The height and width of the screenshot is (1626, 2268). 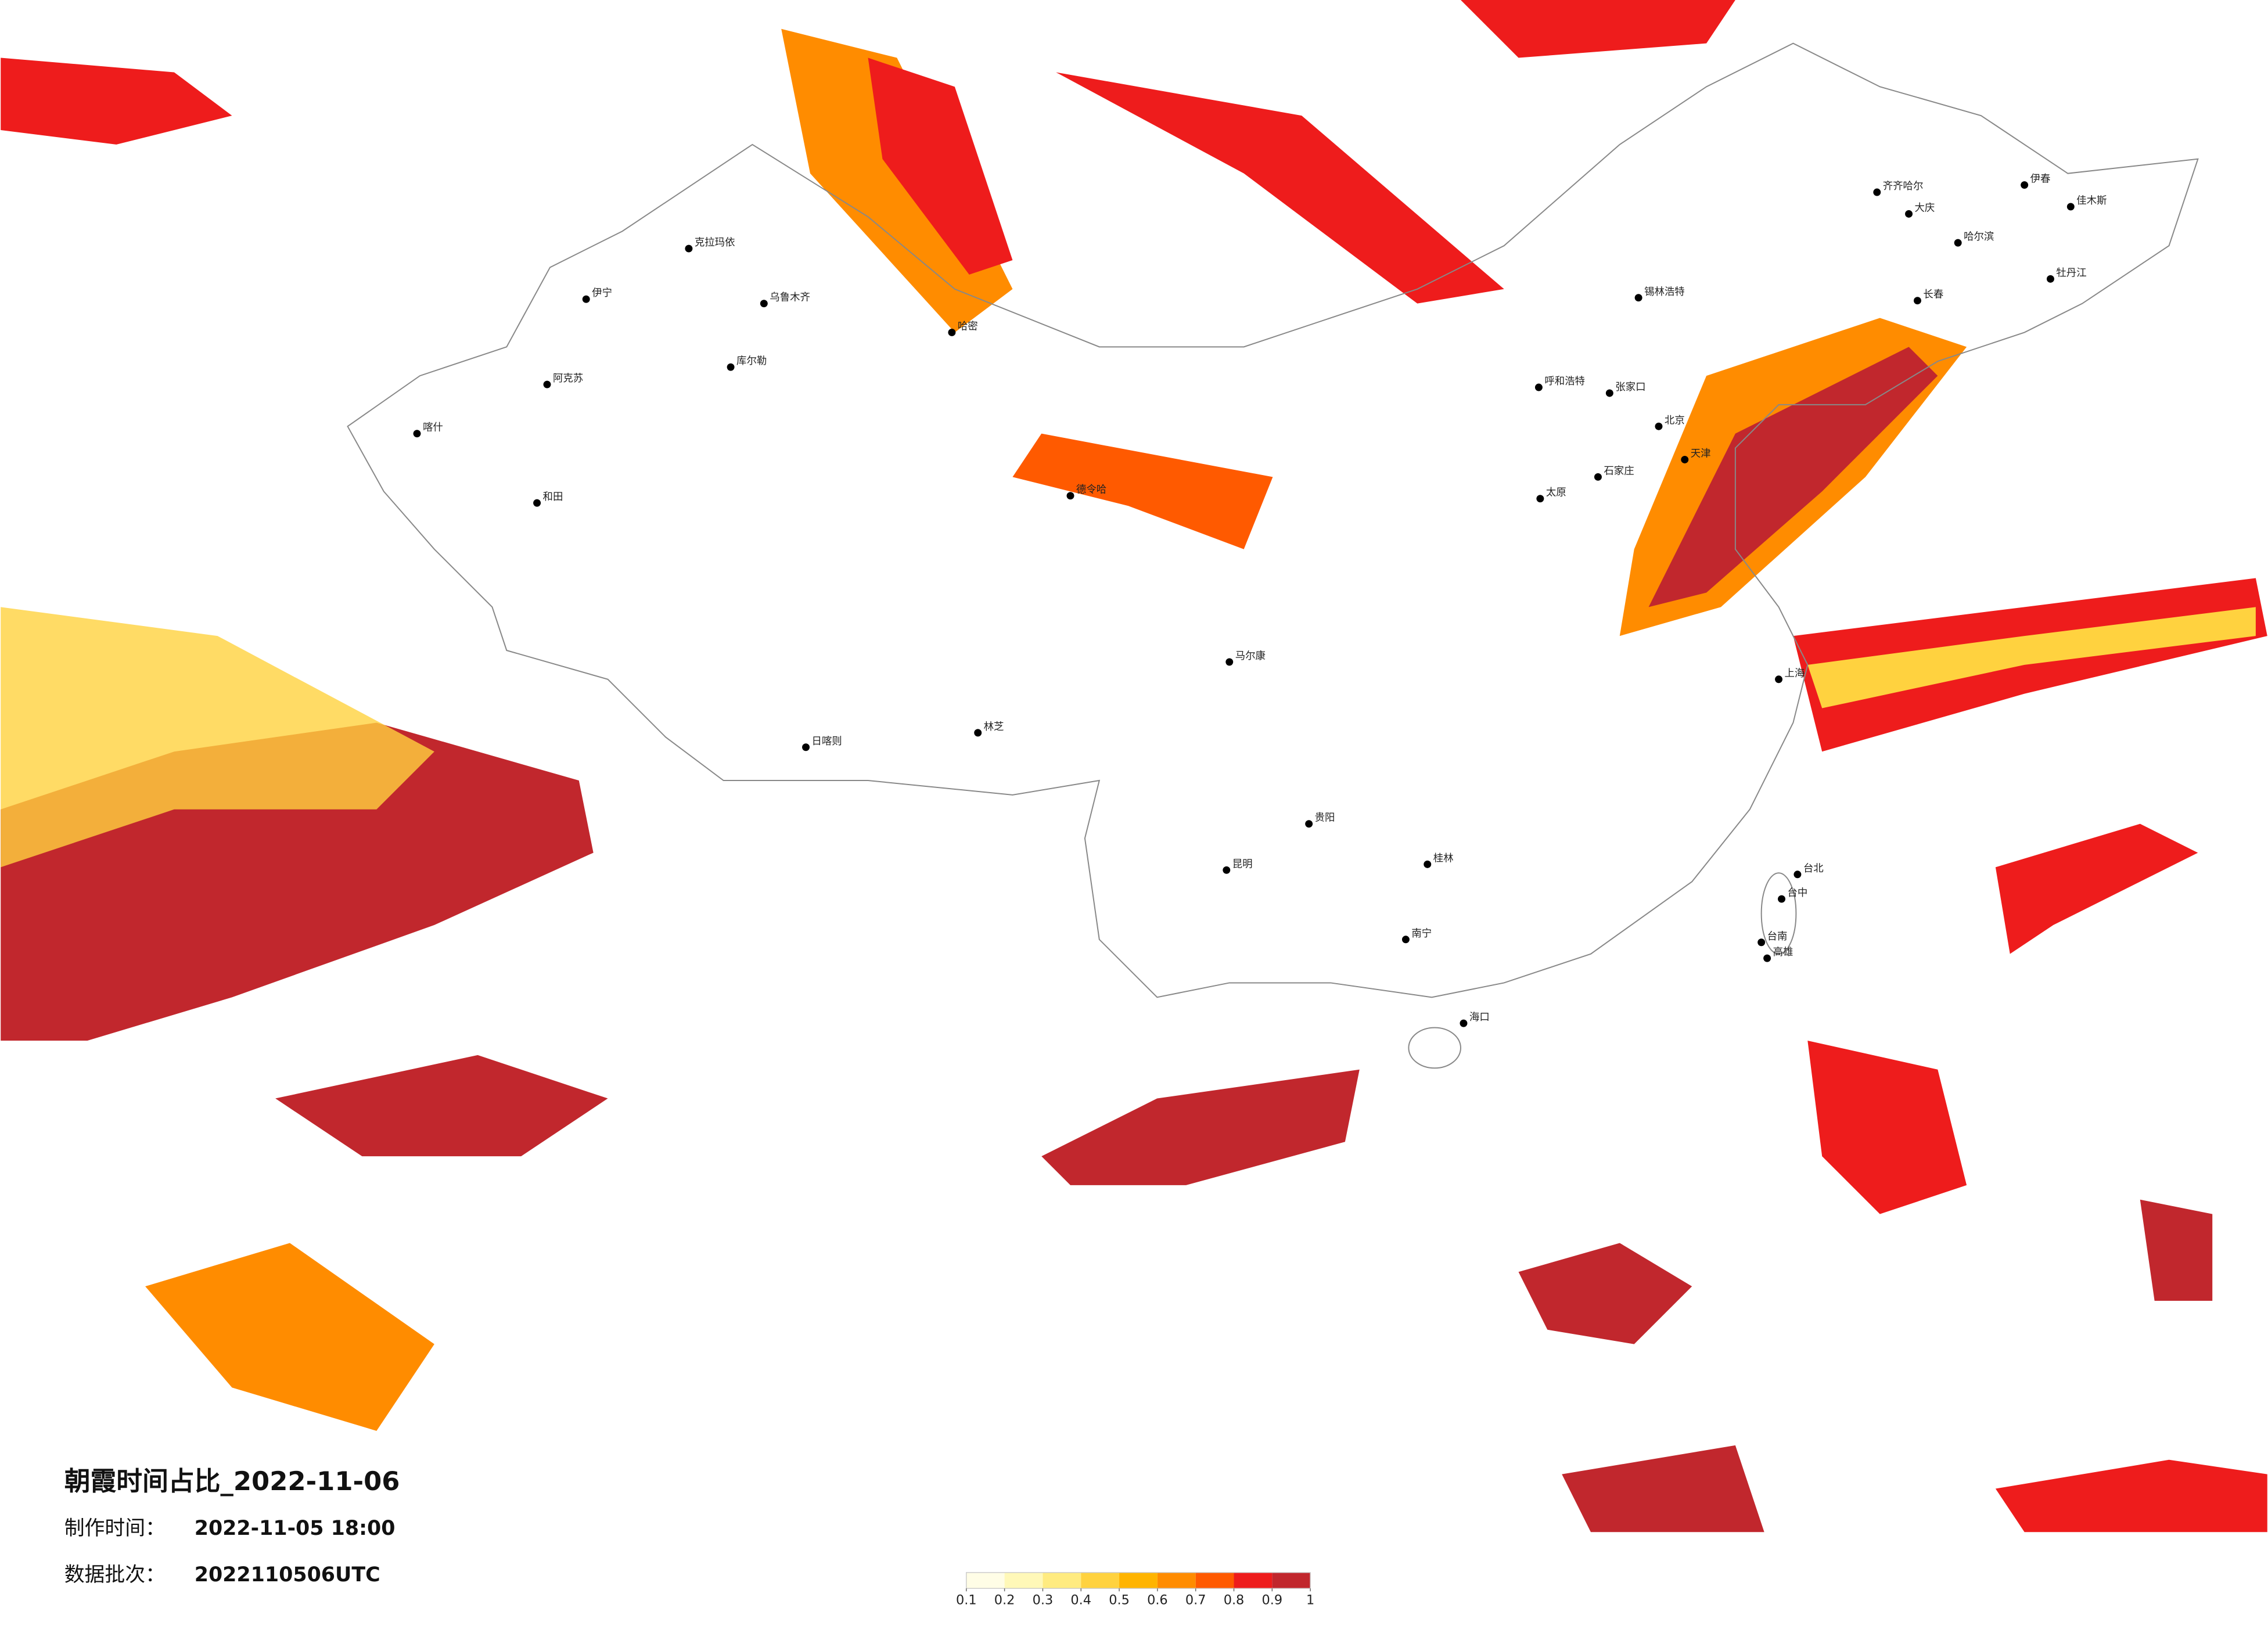 I want to click on colorbar-tick-label: 0.8, so click(x=1234, y=1600).